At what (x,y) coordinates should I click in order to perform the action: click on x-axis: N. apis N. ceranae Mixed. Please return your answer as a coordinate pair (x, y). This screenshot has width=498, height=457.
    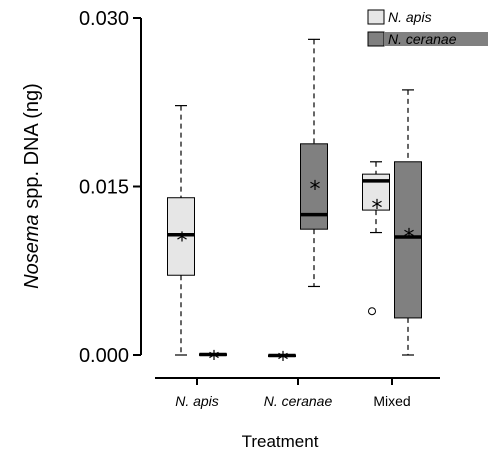
    Looking at the image, I should click on (297, 393).